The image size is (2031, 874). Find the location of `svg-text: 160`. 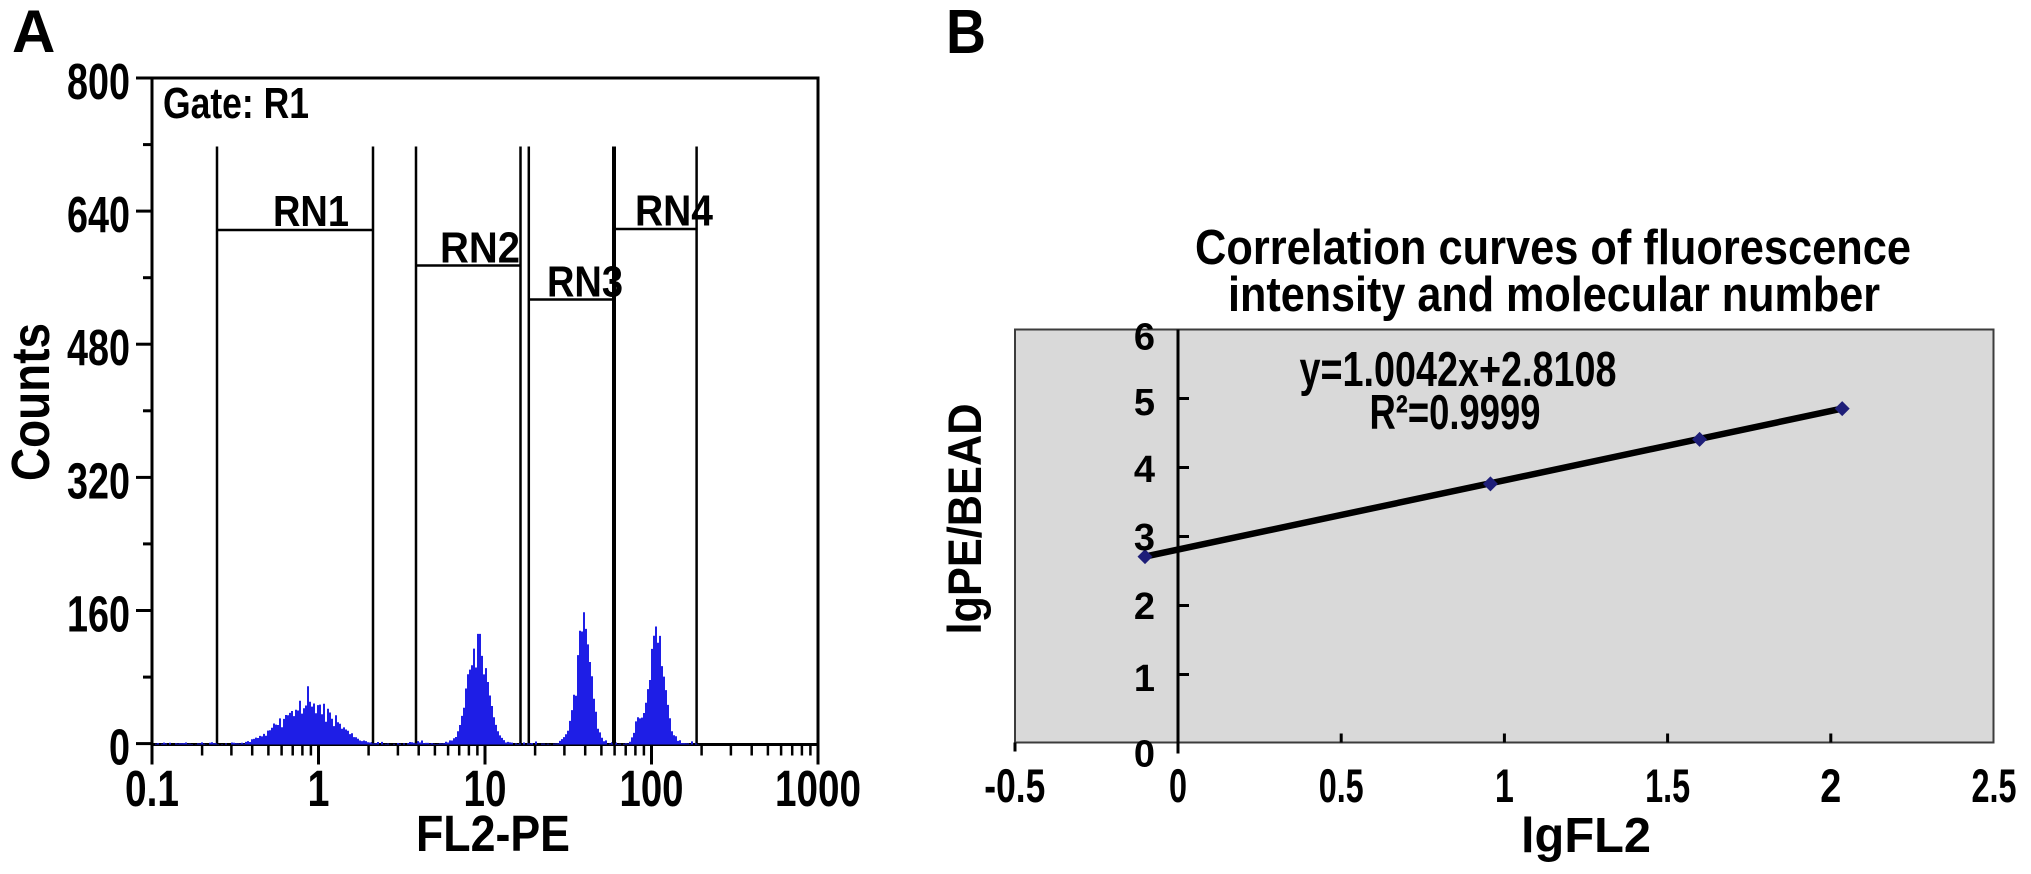

svg-text: 160 is located at coordinates (98, 614).